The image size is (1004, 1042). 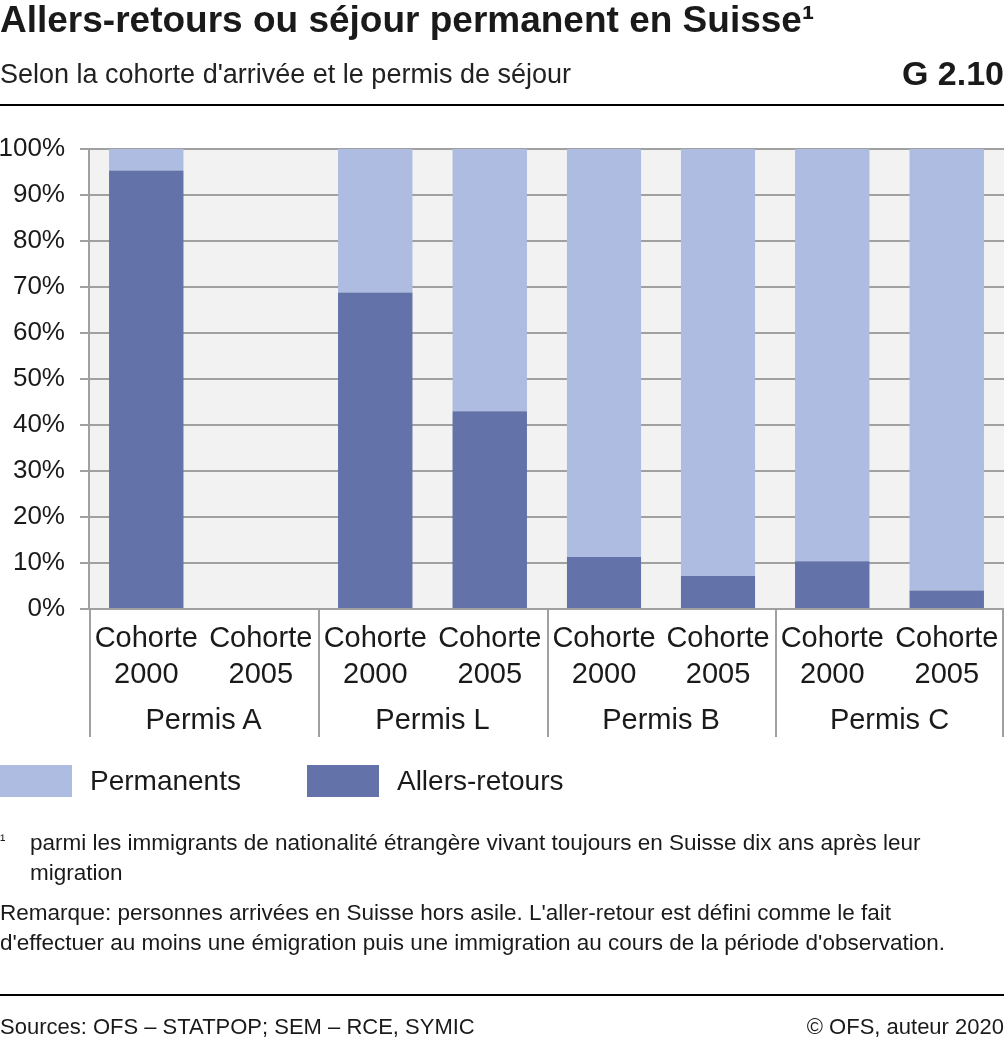 I want to click on text: G 2.10, so click(x=952, y=73).